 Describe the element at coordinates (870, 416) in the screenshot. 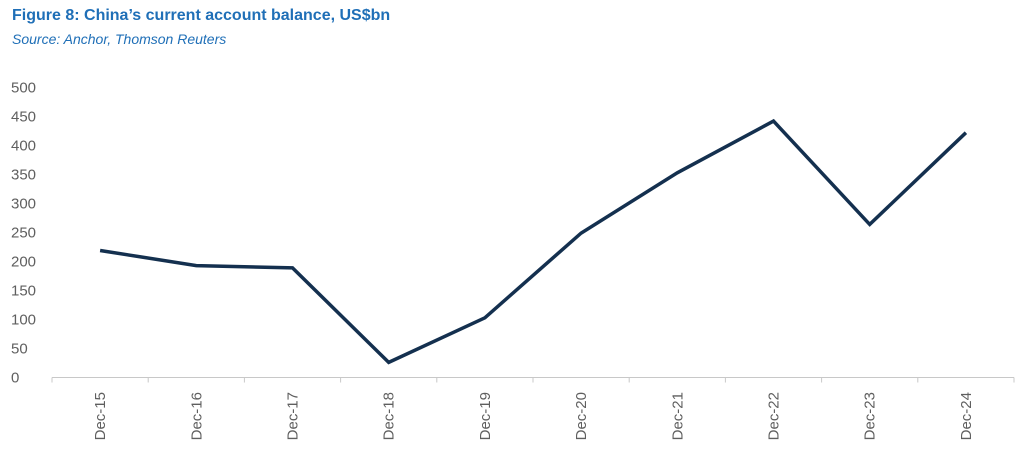

I see `x-tick-label: Dec-23` at that location.